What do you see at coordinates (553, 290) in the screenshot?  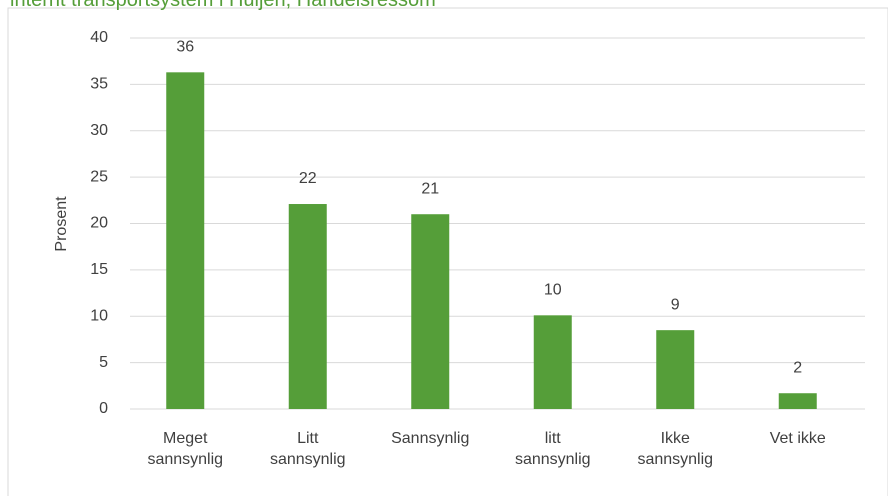 I see `data-label: 10` at bounding box center [553, 290].